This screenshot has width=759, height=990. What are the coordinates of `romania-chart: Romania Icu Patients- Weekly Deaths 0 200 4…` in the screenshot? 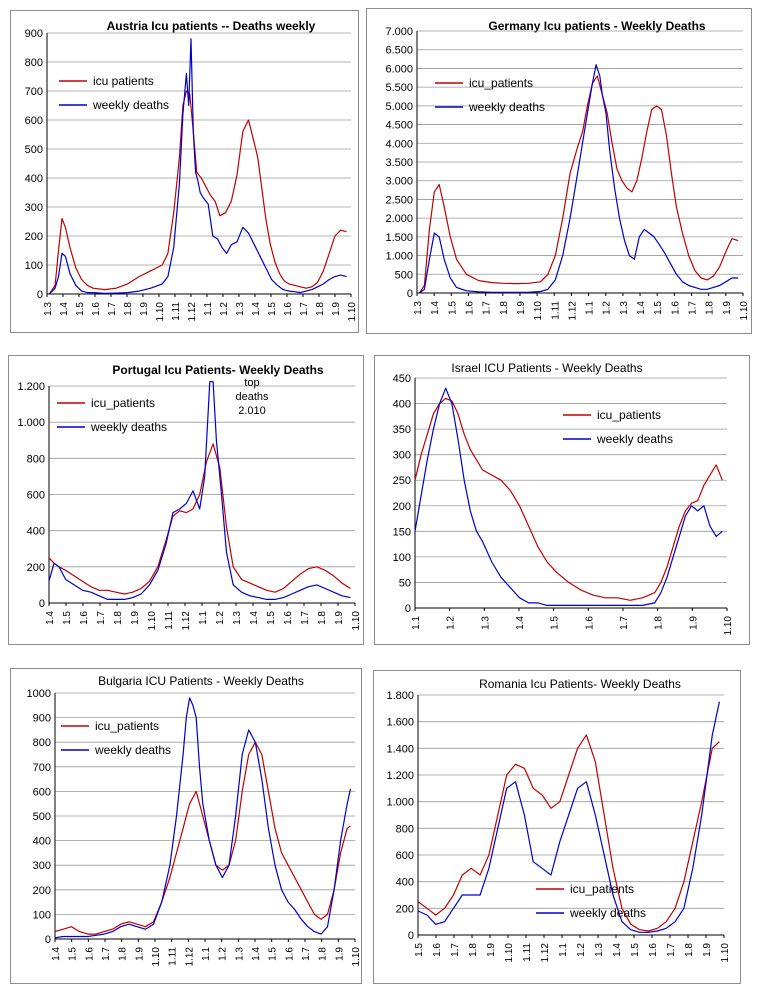 It's located at (558, 820).